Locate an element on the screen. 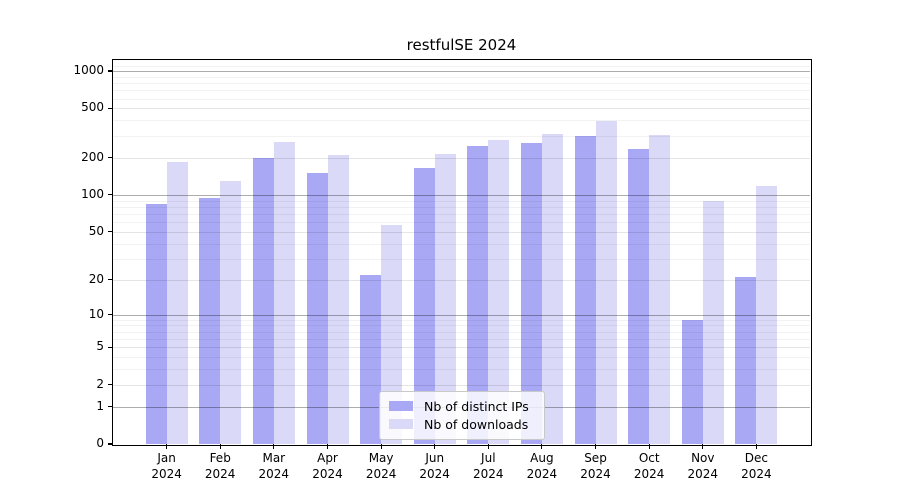 This screenshot has height=500, width=900. bar-mar-distinct-ips is located at coordinates (263, 300).